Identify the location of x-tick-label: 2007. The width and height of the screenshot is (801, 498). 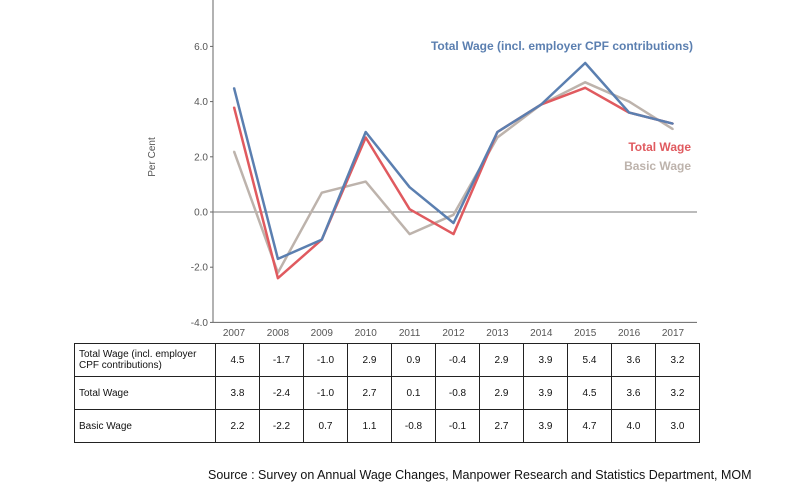
(234, 333).